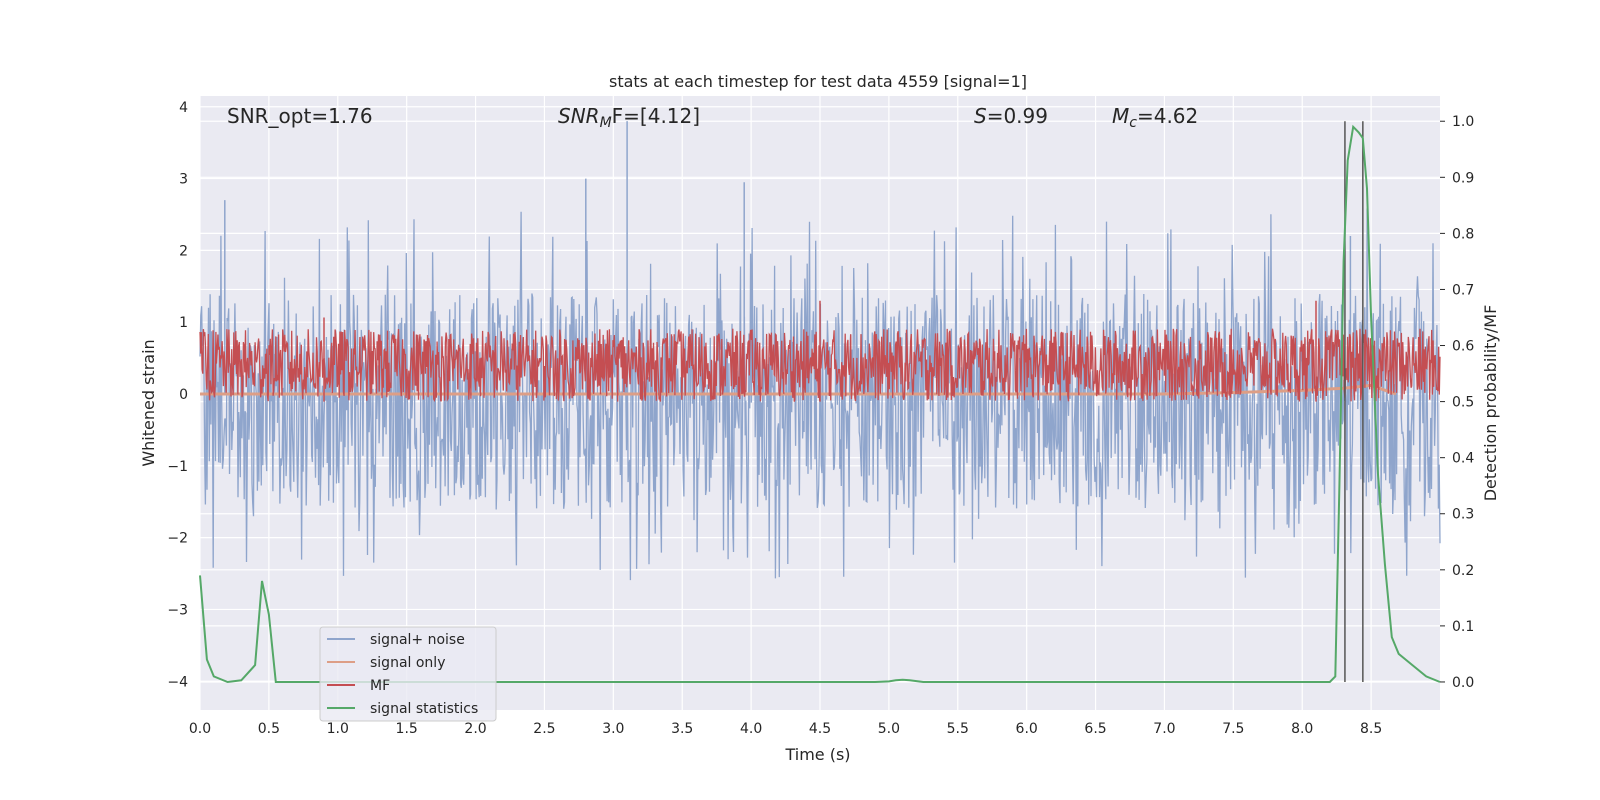 This screenshot has width=1600, height=800. Describe the element at coordinates (177, 539) in the screenshot. I see `y-tick-label: −2` at that location.